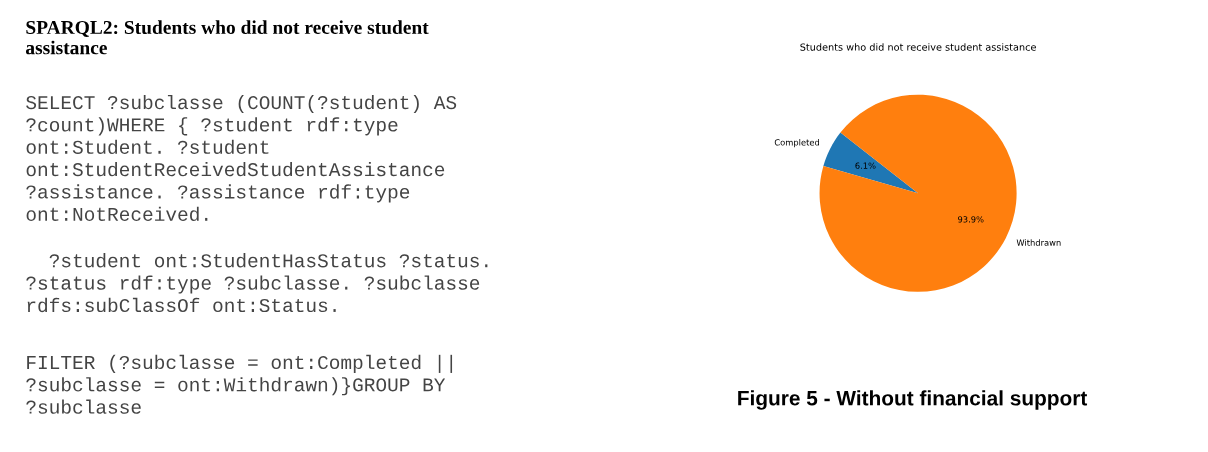 This screenshot has height=452, width=1208. Describe the element at coordinates (865, 165) in the screenshot. I see `data-label: 6.1%` at that location.